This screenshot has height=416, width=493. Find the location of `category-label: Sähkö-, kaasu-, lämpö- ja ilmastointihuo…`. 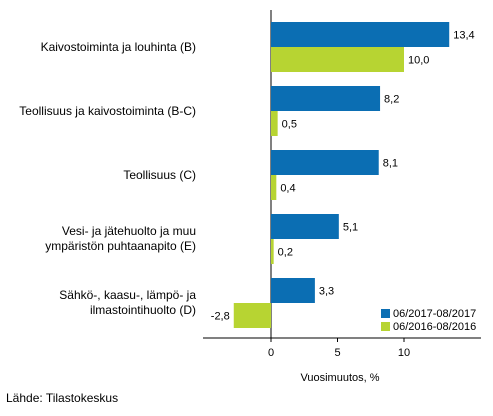

category-label: Sähkö-, kaasu-, lämpö- ja ilmastointihuo… is located at coordinates (127, 302).